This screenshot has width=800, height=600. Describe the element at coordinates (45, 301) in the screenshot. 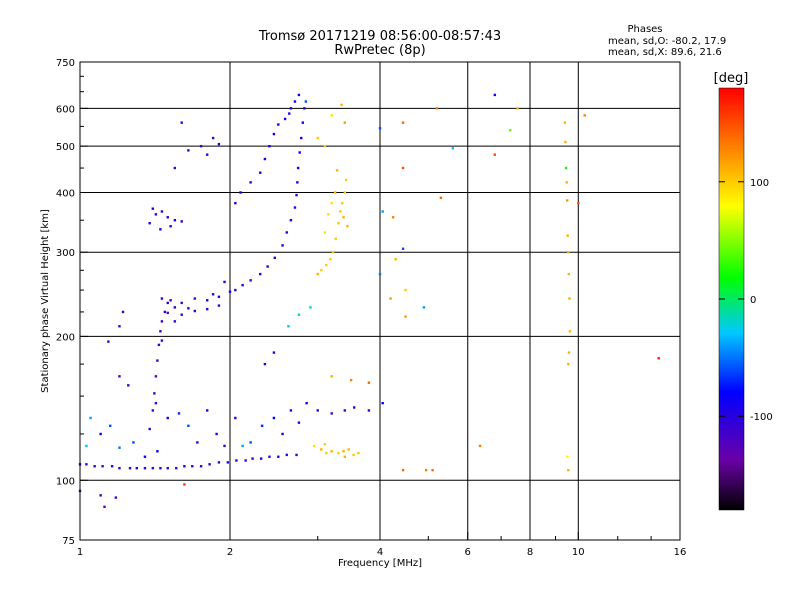

I see `y-axis-label: Stationary phase Virtual Height [km]` at that location.